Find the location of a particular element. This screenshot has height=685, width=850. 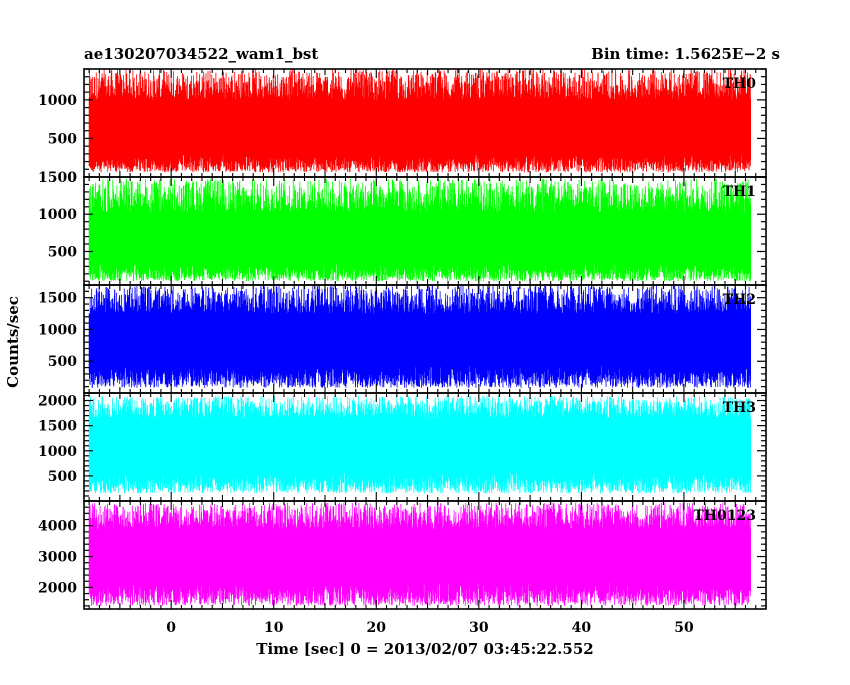

panel-label-th0123: TH0123 is located at coordinates (724, 516).